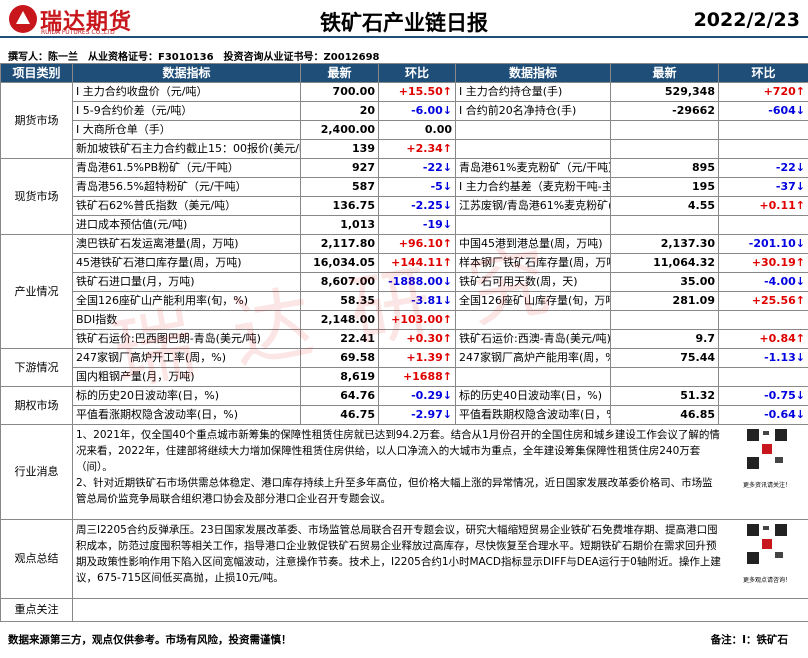 The width and height of the screenshot is (808, 658). Describe the element at coordinates (417, 263) in the screenshot. I see `change-value: +144.11↑` at that location.